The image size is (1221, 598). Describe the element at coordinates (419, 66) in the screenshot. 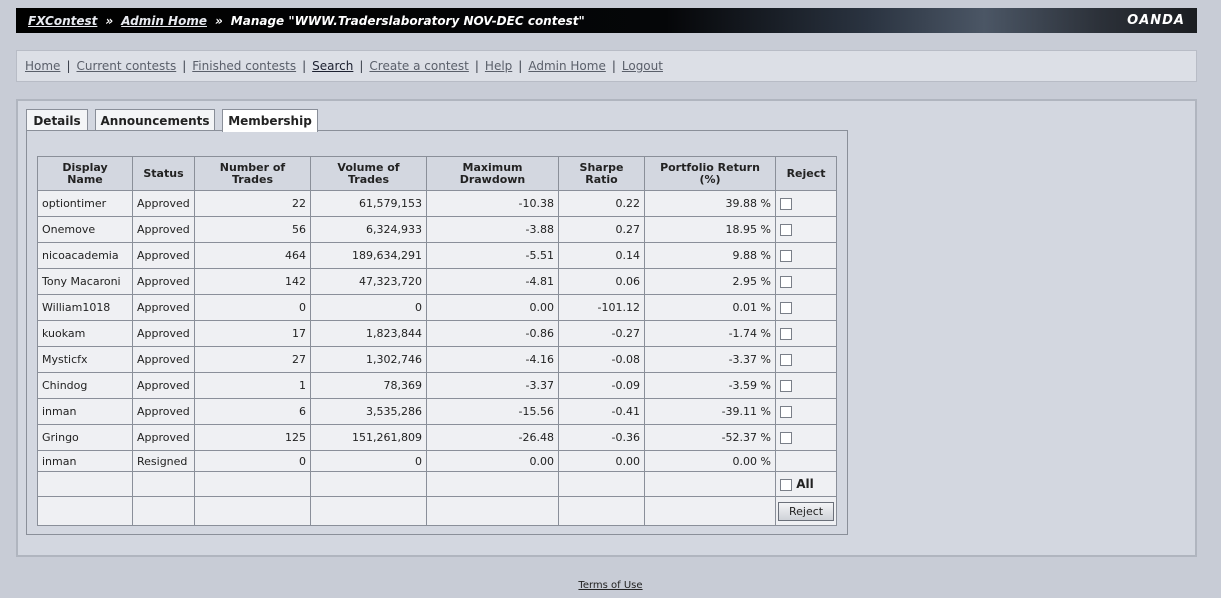

I see `nav-create-contest: Create a contest` at that location.